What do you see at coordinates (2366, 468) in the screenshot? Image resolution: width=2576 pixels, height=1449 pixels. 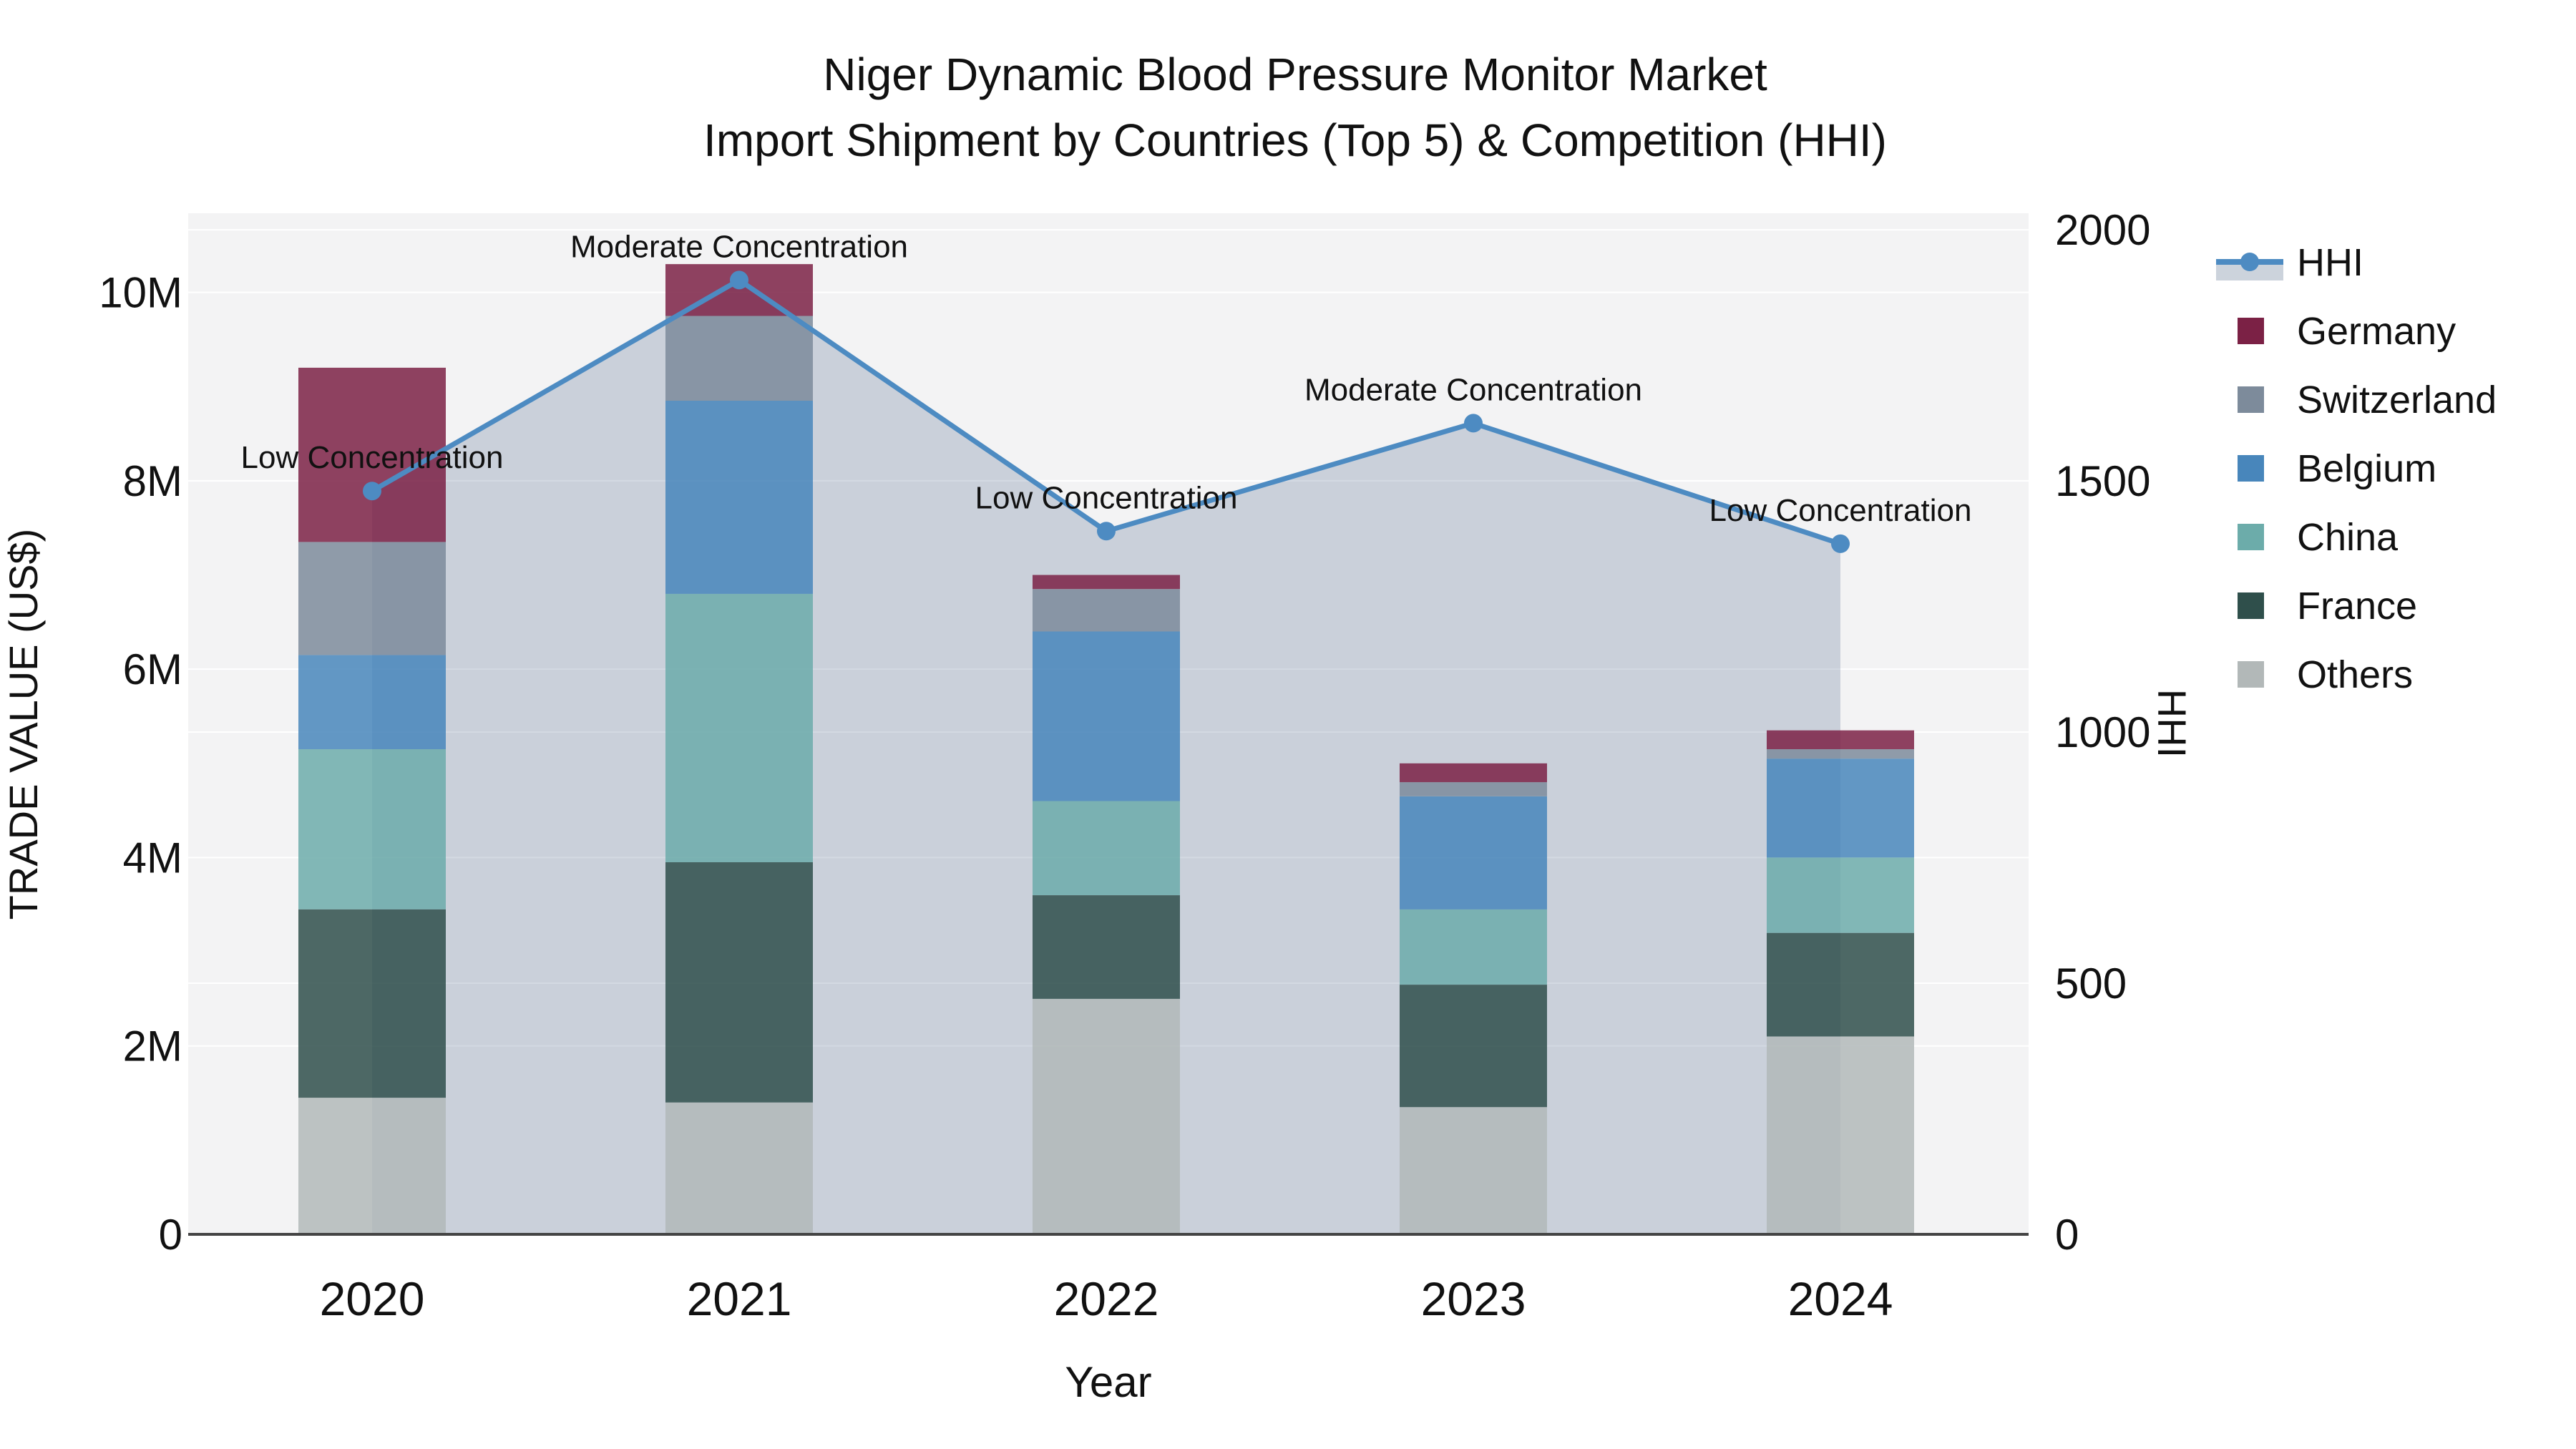 I see `legend-label-belgium: Belgium` at bounding box center [2366, 468].